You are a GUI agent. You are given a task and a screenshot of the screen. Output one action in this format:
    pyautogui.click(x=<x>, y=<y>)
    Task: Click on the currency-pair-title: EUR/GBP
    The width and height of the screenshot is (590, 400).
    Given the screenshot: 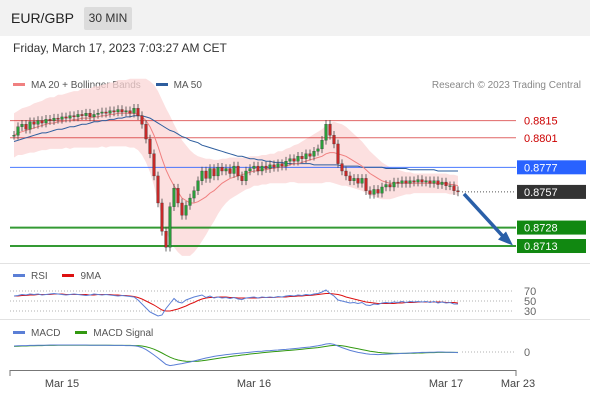 What is the action you would take?
    pyautogui.click(x=43, y=18)
    